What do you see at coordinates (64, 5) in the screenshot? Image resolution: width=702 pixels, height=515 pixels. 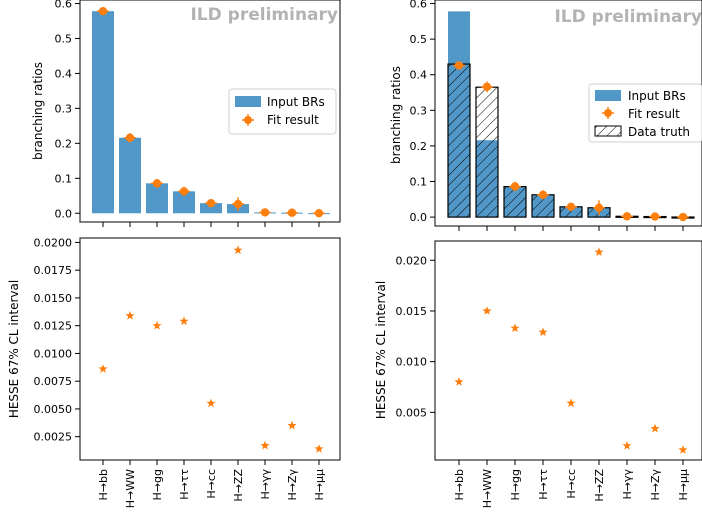 I see `y-tick-label: 0.6` at bounding box center [64, 5].